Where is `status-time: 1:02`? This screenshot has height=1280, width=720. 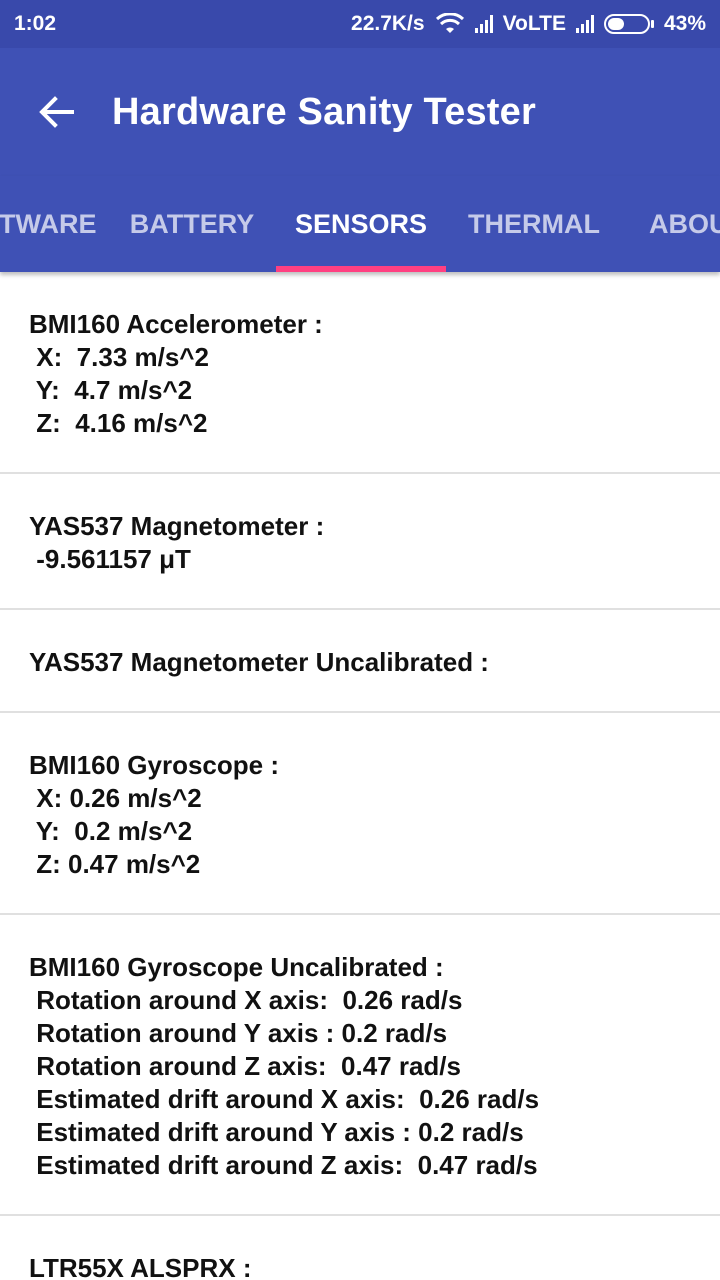 status-time: 1:02 is located at coordinates (35, 23).